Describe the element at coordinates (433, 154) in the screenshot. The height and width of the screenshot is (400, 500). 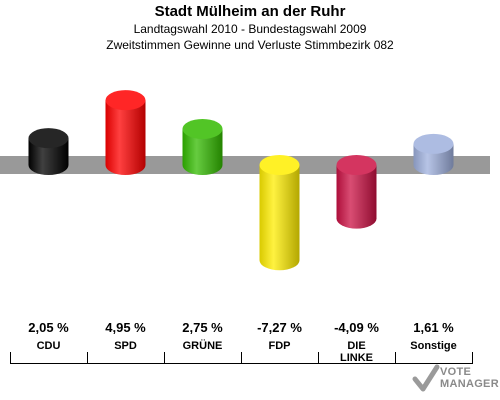
I see `bar-sonstige` at that location.